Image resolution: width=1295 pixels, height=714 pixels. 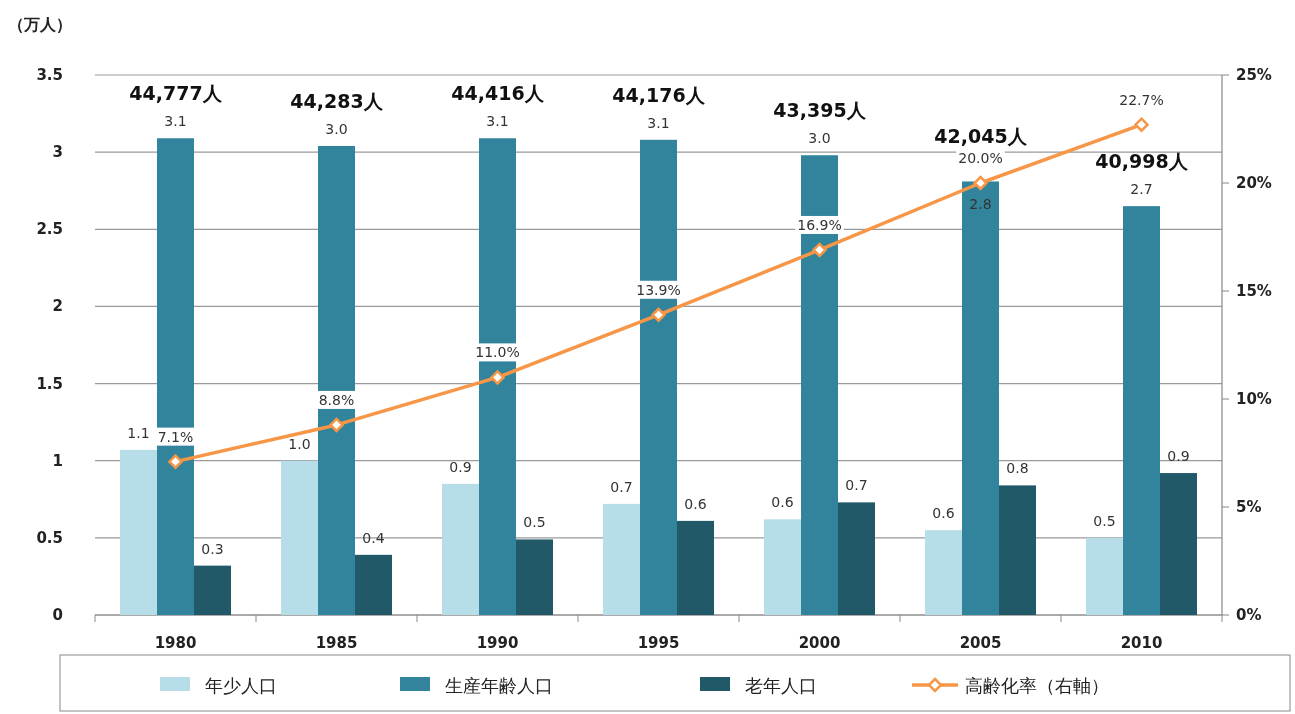 I want to click on y2-tick-label: 0%, so click(x=1249, y=615).